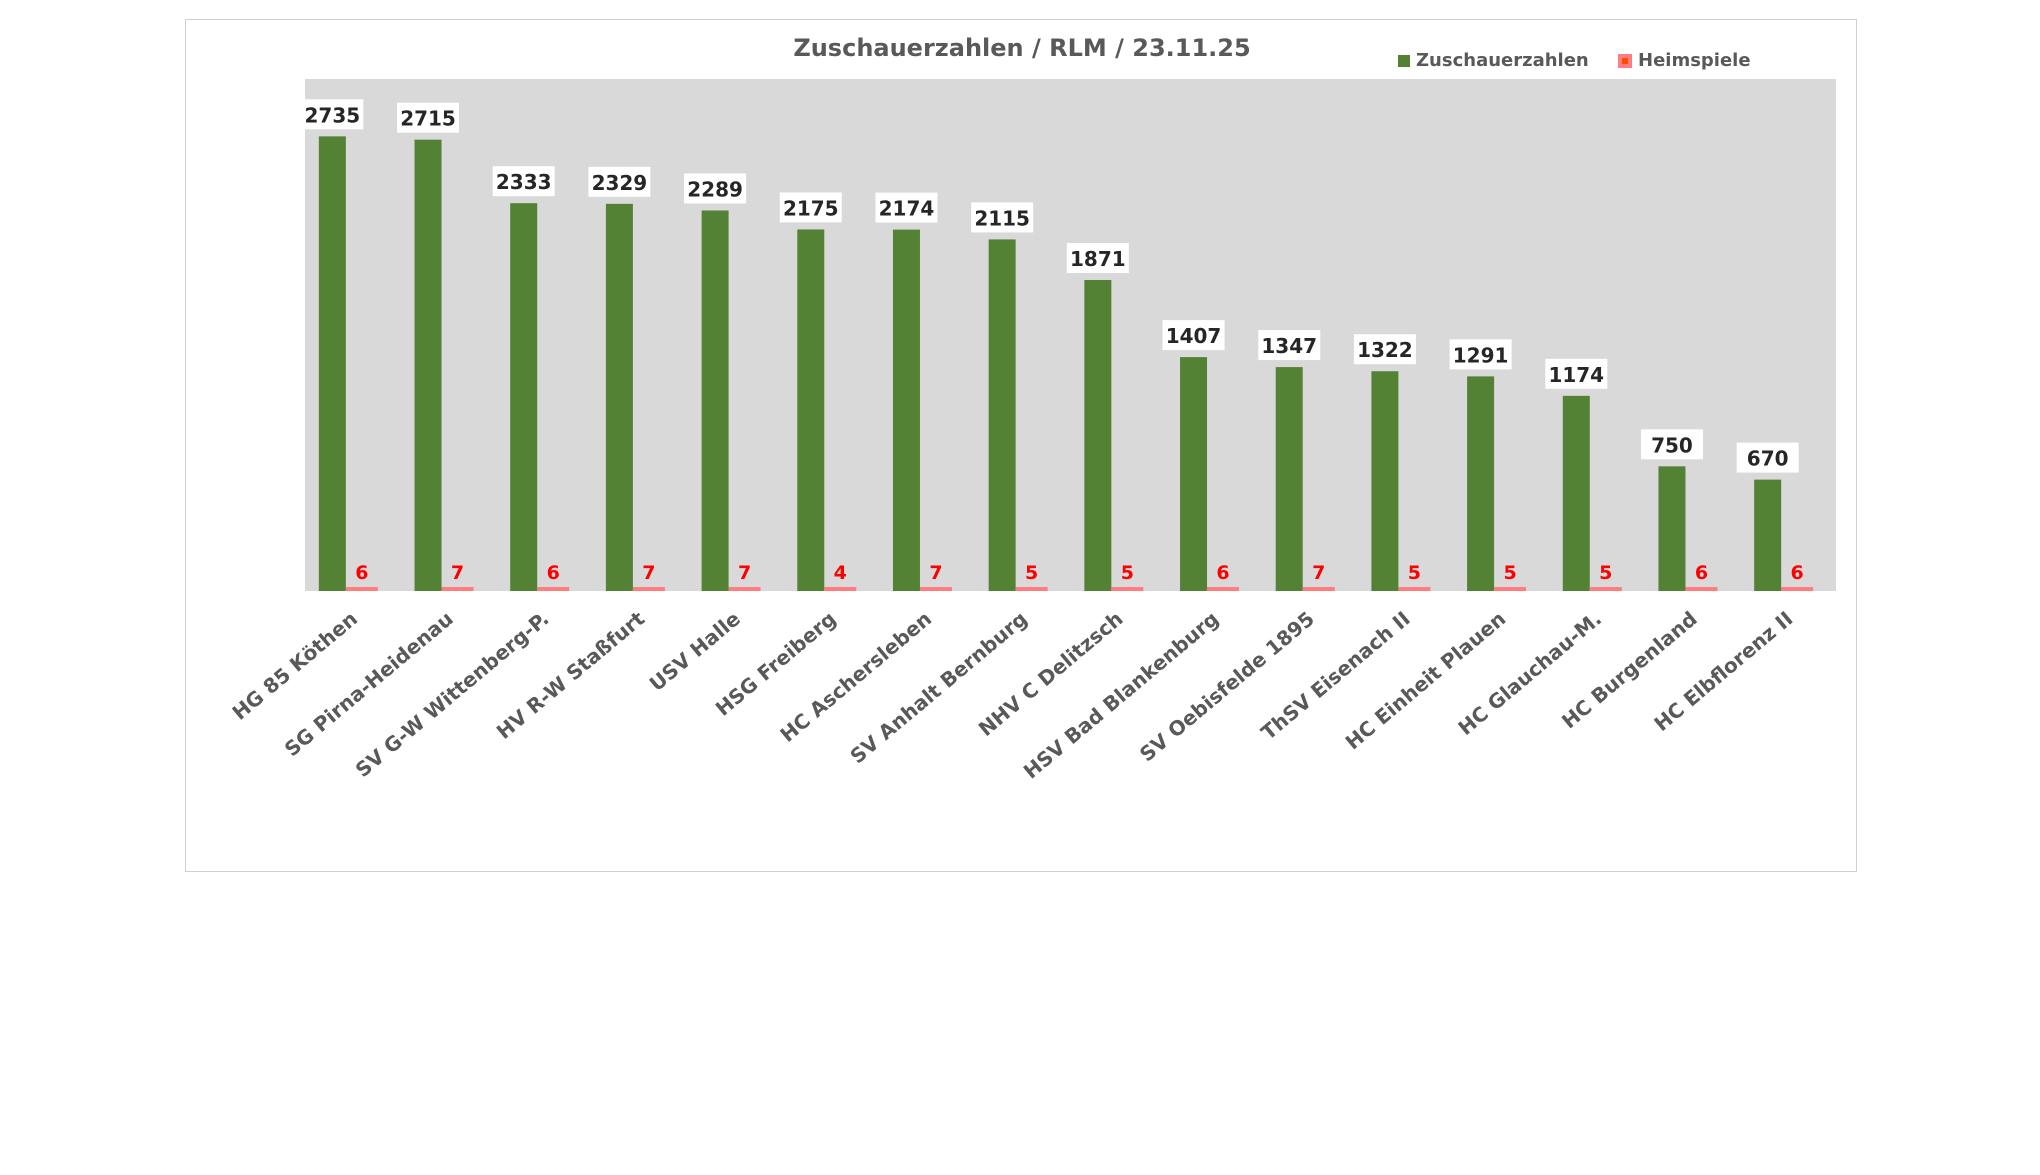 Image resolution: width=2040 pixels, height=1175 pixels. What do you see at coordinates (648, 573) in the screenshot?
I see `data-label-heimspiele-hv-r-w-stassfurt: 7` at bounding box center [648, 573].